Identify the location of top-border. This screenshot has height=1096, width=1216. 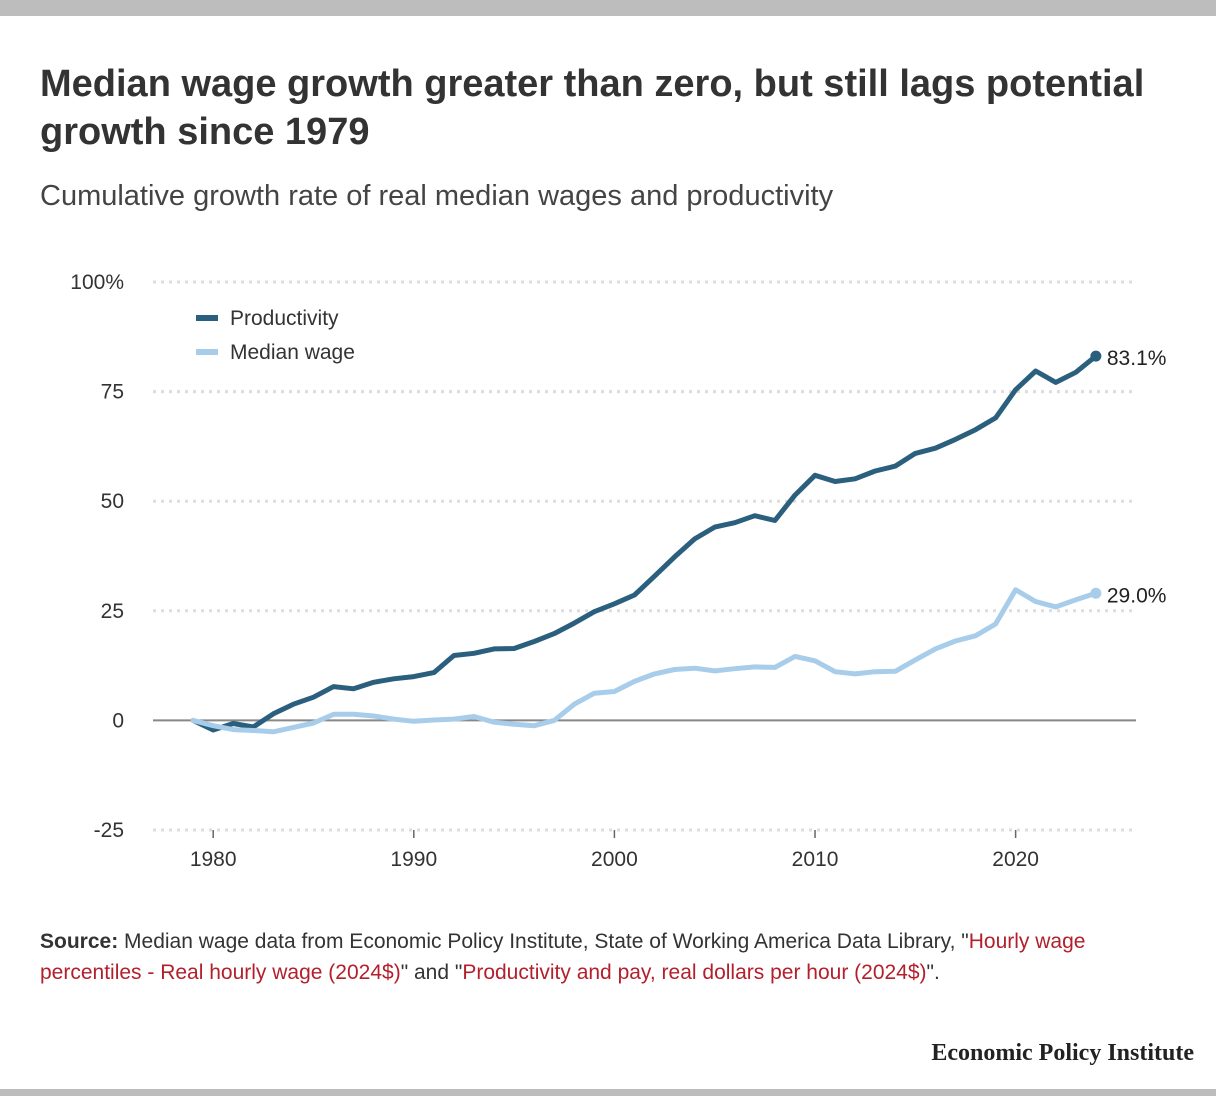
(608, 8).